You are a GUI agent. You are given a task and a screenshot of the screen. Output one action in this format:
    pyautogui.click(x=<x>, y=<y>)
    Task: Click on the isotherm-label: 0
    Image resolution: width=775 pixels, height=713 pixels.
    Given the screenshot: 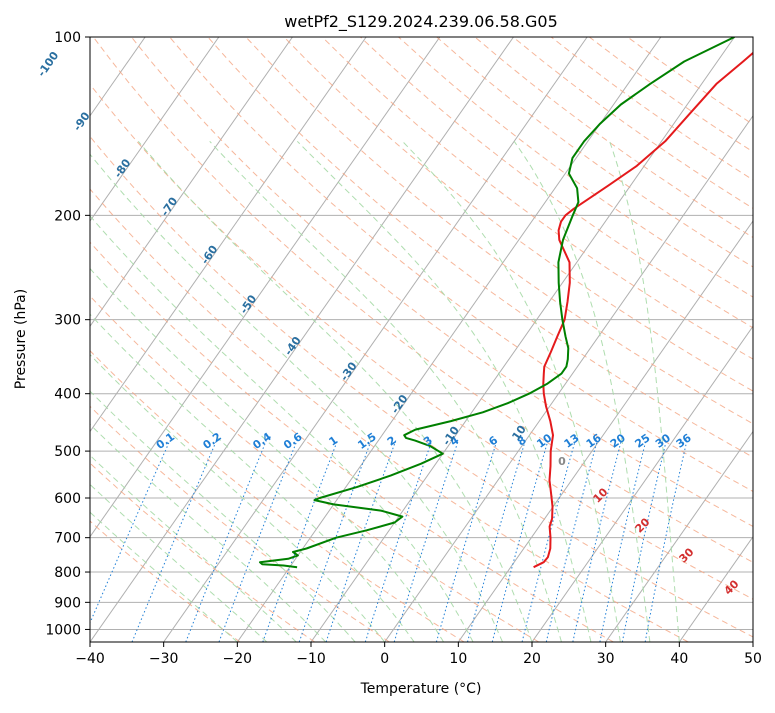 What is the action you would take?
    pyautogui.click(x=562, y=461)
    